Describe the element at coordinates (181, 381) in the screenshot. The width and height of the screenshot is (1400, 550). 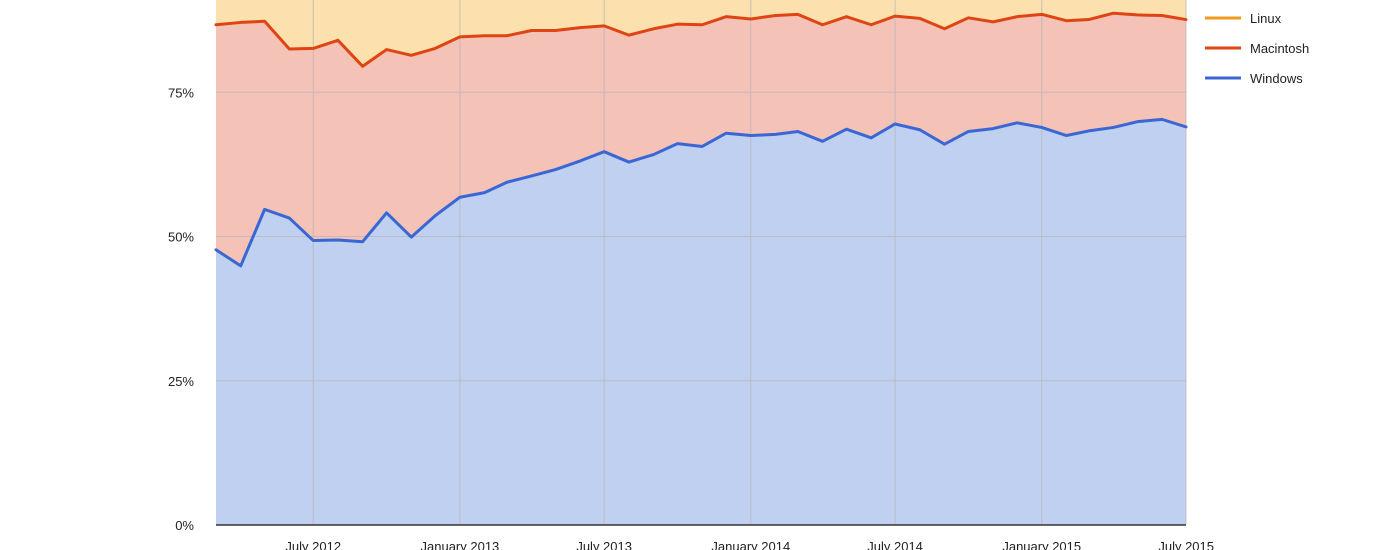
I see `y-tick-label: 25%` at that location.